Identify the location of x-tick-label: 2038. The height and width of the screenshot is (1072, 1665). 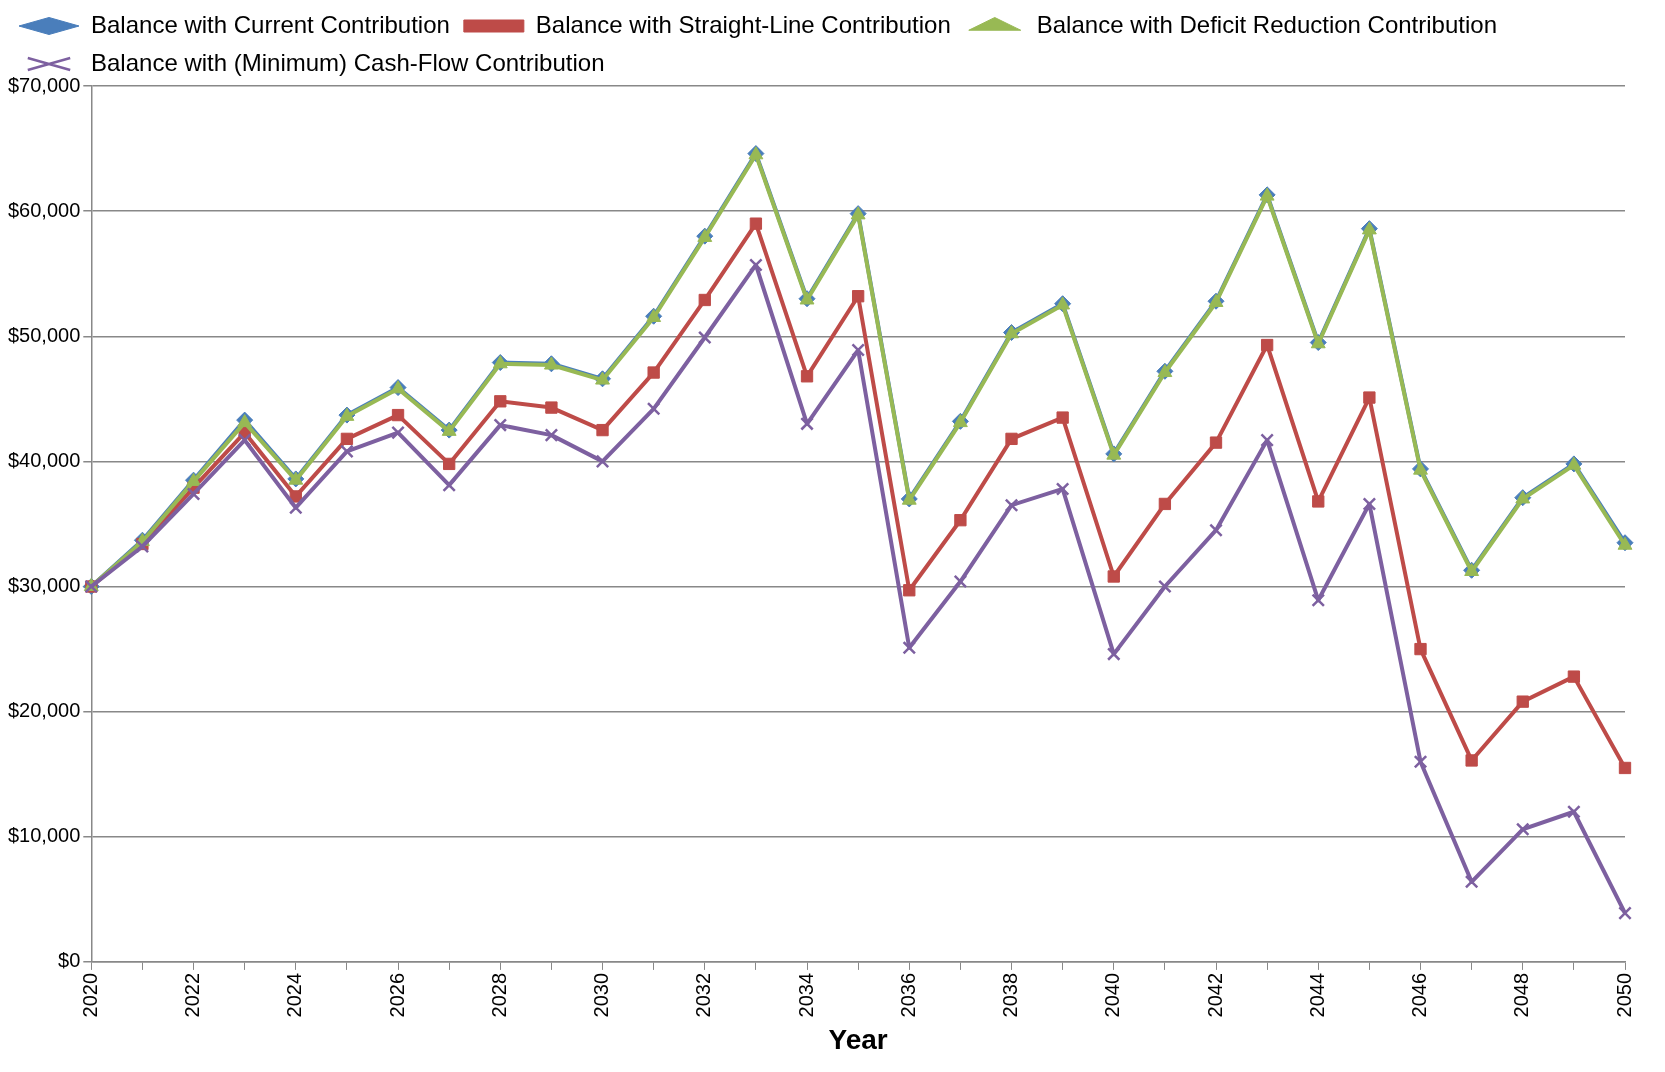
(1010, 995).